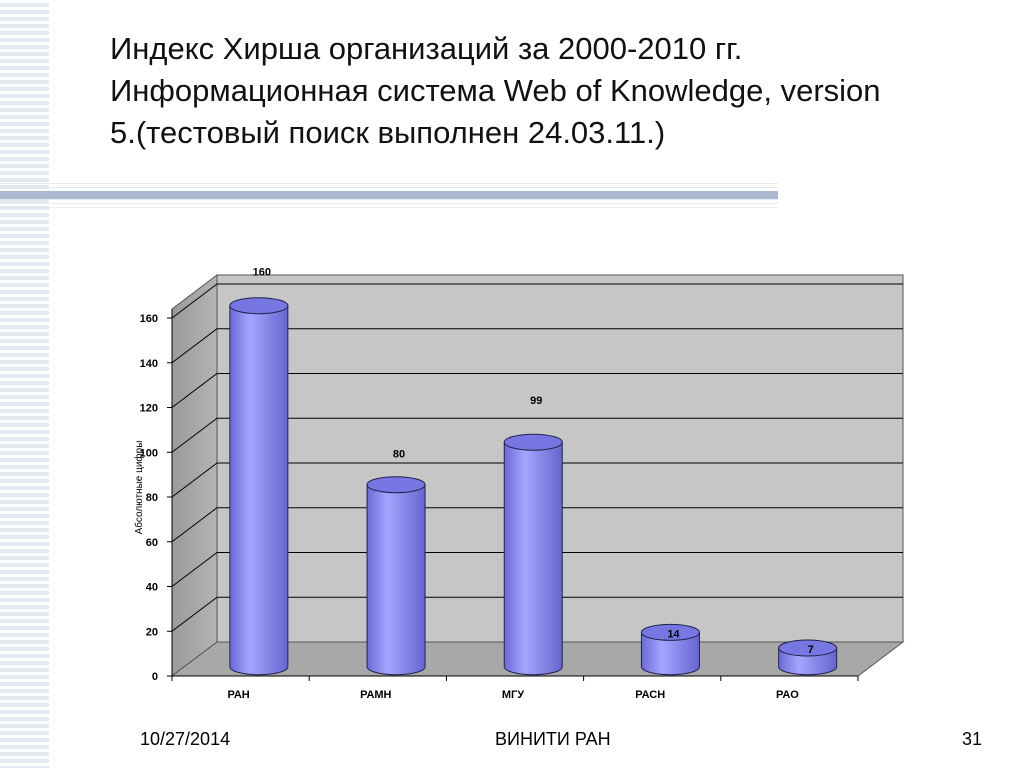  What do you see at coordinates (238, 695) in the screenshot?
I see `x-category-label: РАН` at bounding box center [238, 695].